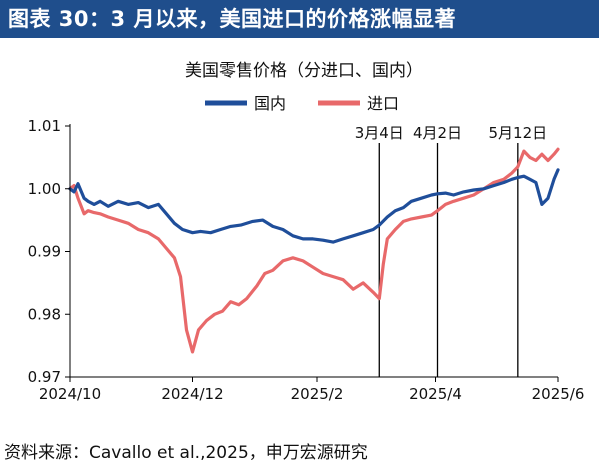 This screenshot has height=466, width=599. I want to click on legend-label-imported: 进口, so click(383, 103).